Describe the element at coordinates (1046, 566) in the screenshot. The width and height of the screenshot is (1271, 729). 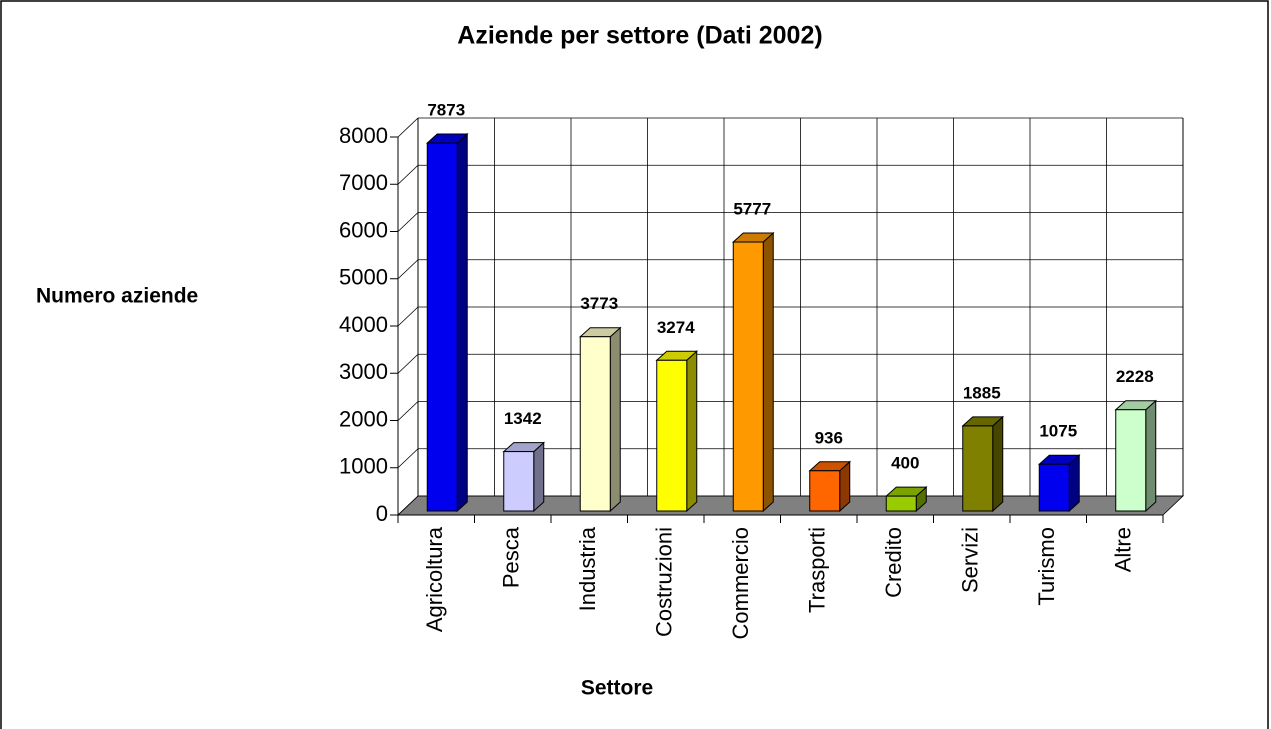
I see `x-tick-label: Turismo` at that location.